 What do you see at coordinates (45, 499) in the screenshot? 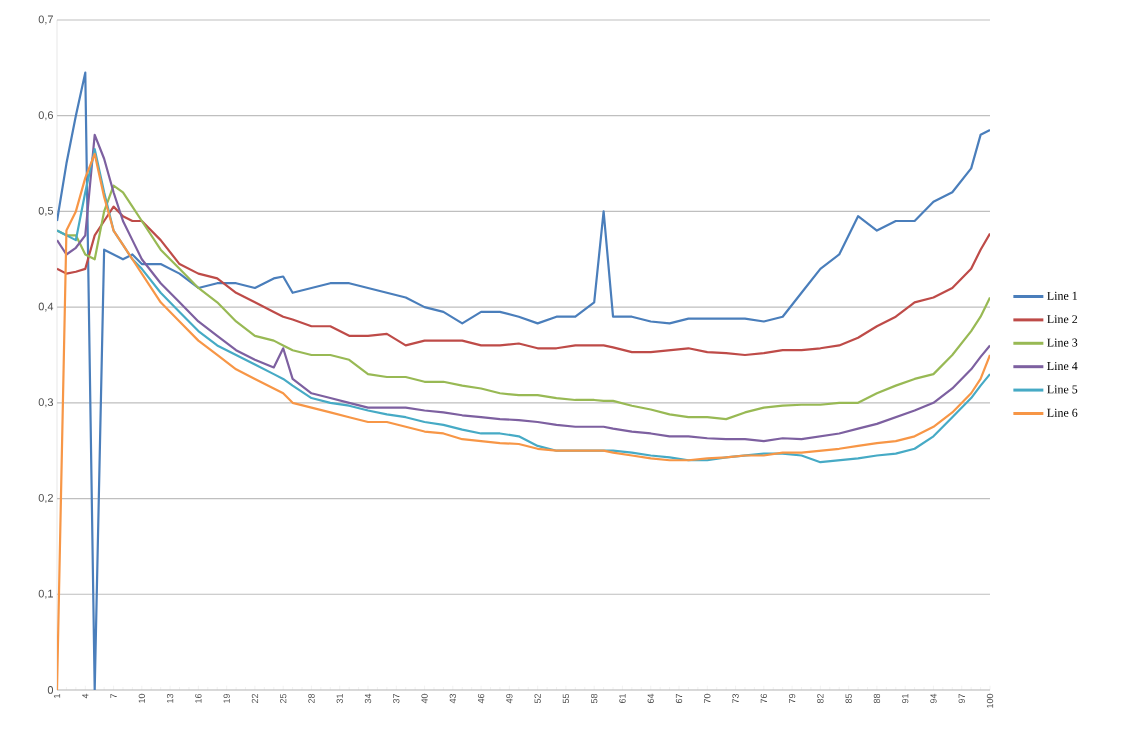
I see `y-tick-label: 0,2` at bounding box center [45, 499].